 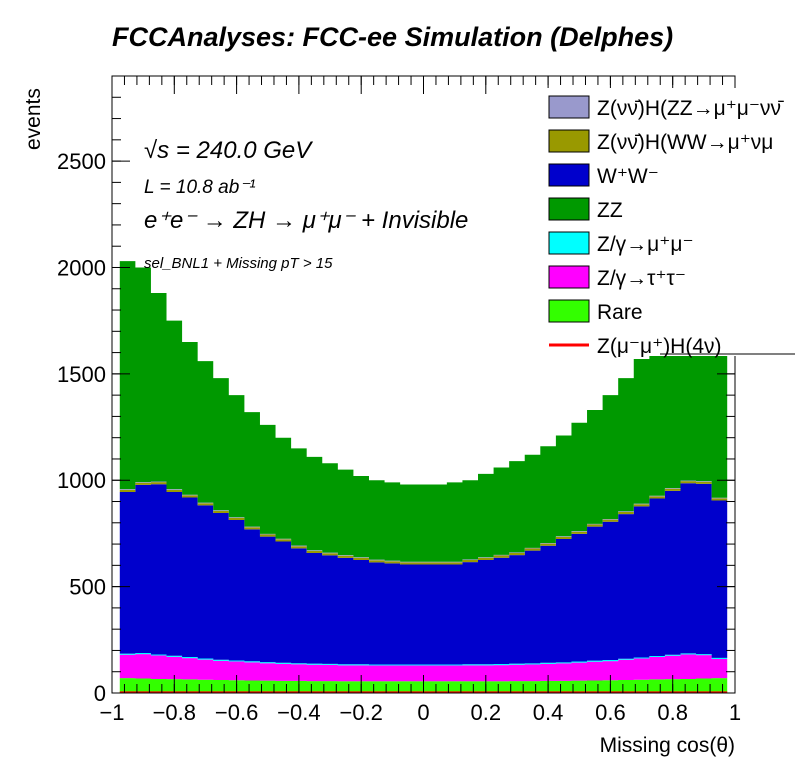 I want to click on annotation-selection: sel_BNL1 + Missing pT > 15, so click(x=238, y=263).